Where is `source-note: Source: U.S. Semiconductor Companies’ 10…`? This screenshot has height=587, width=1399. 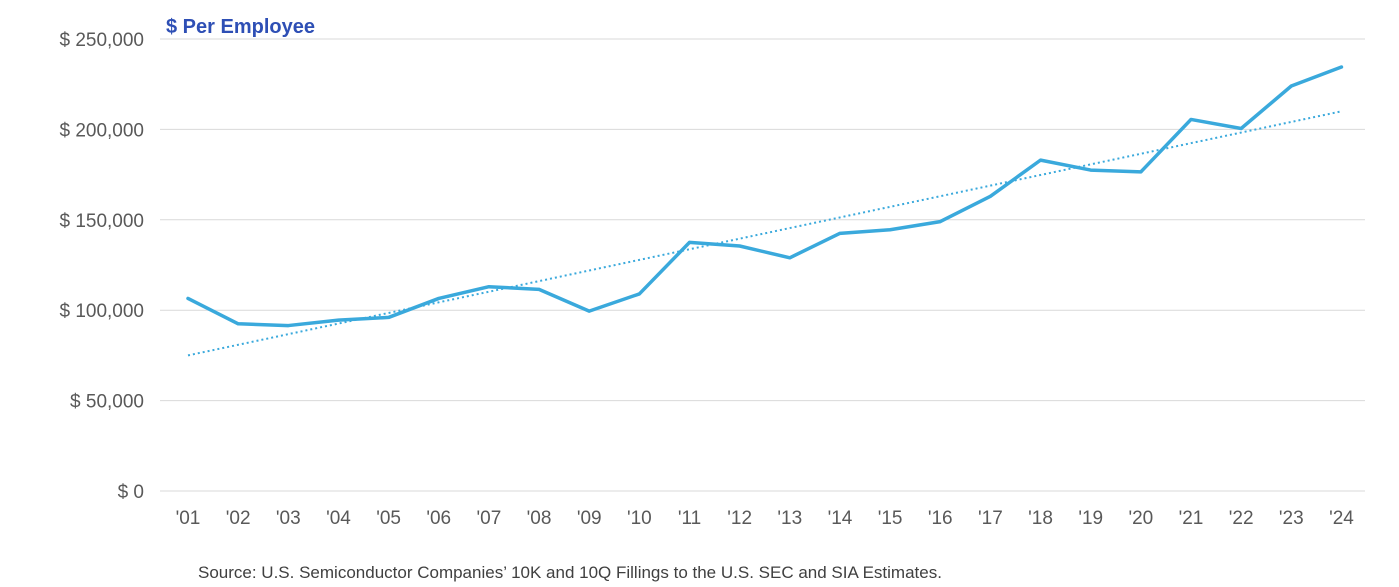
source-note: Source: U.S. Semiconductor Companies’ 10… is located at coordinates (570, 572).